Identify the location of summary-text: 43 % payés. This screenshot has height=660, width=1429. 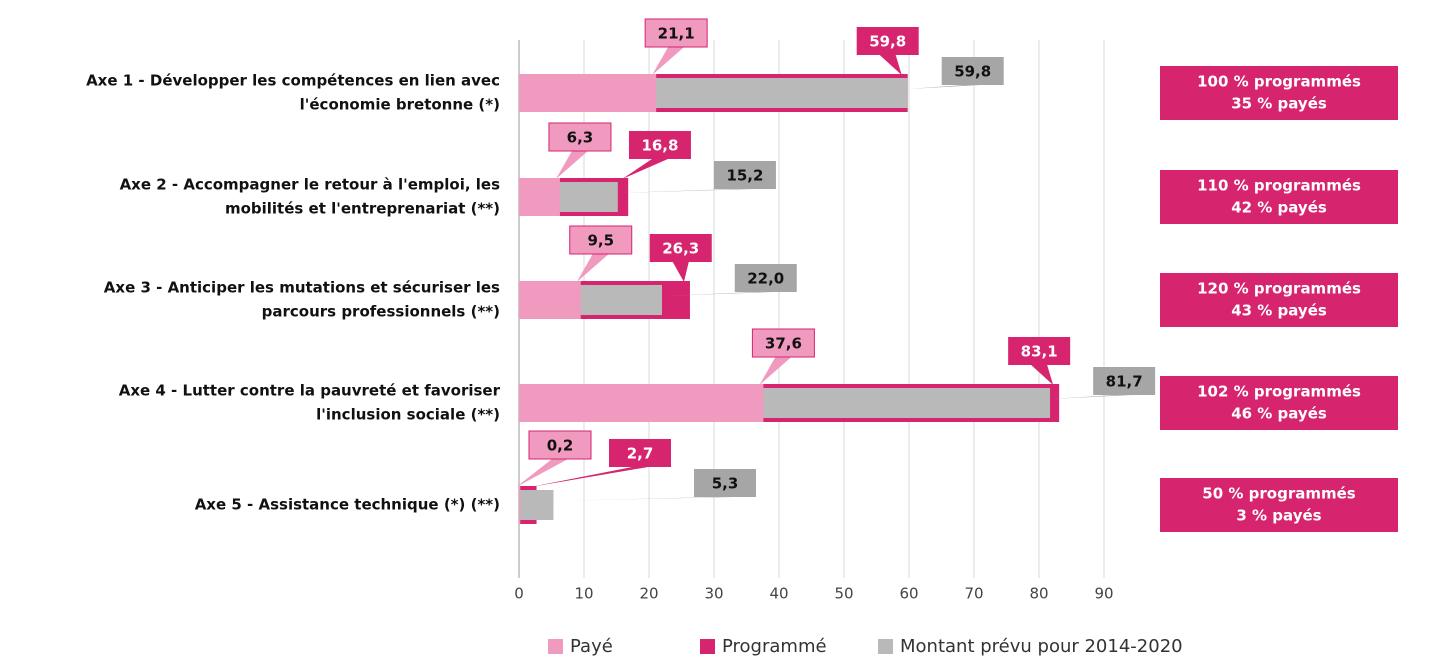
(1279, 311).